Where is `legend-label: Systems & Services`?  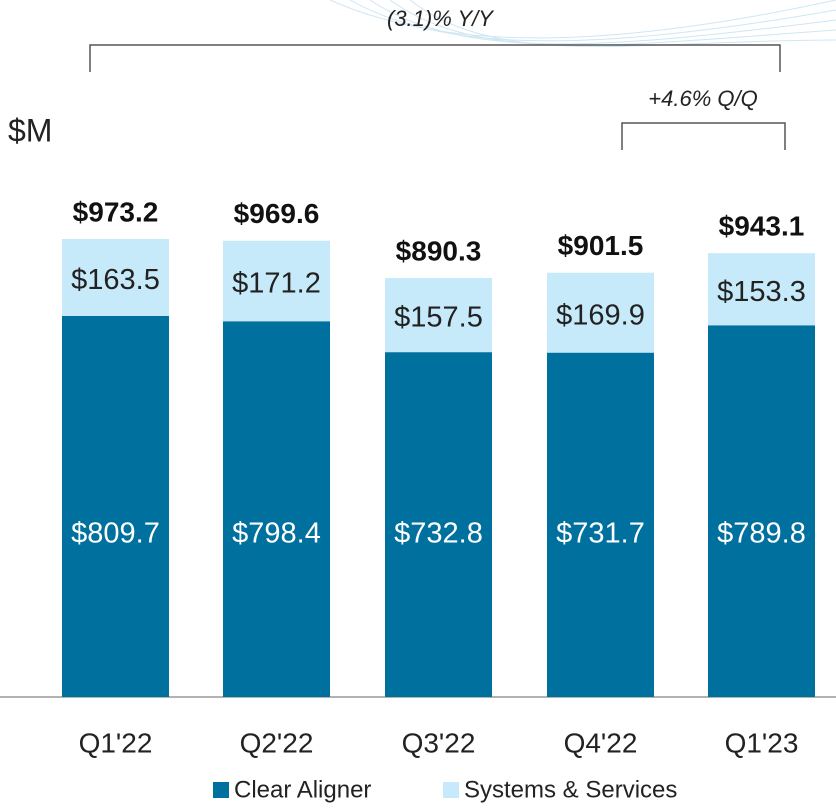 legend-label: Systems & Services is located at coordinates (570, 789).